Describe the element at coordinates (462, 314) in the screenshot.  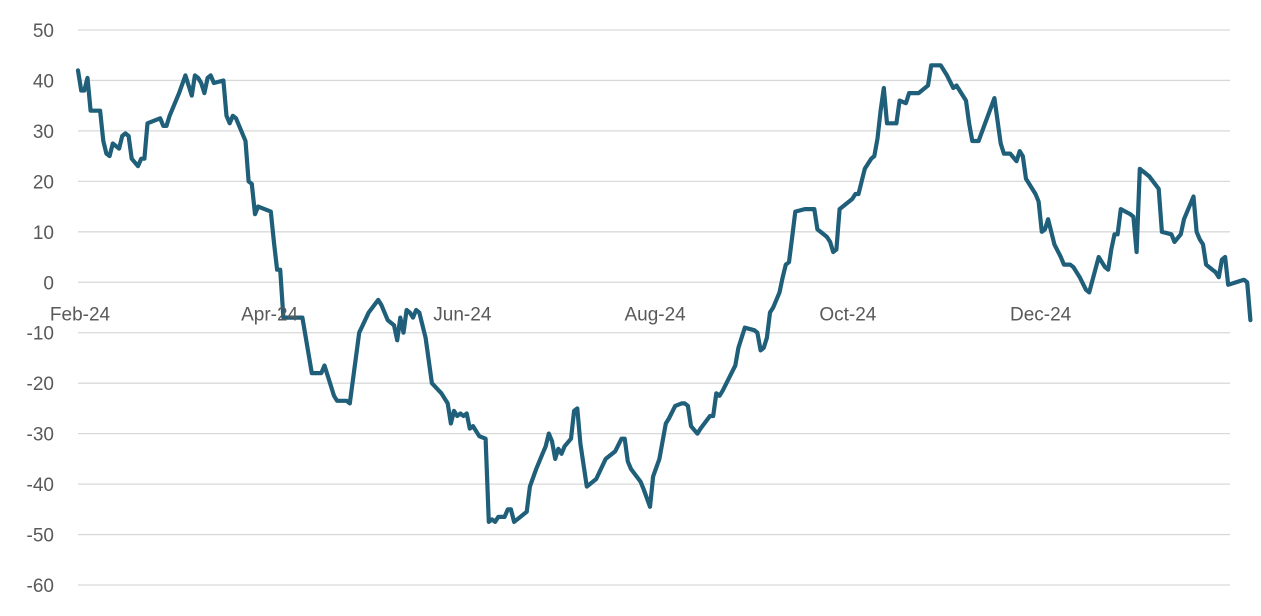
I see `x-tick-label: Jun-24` at that location.